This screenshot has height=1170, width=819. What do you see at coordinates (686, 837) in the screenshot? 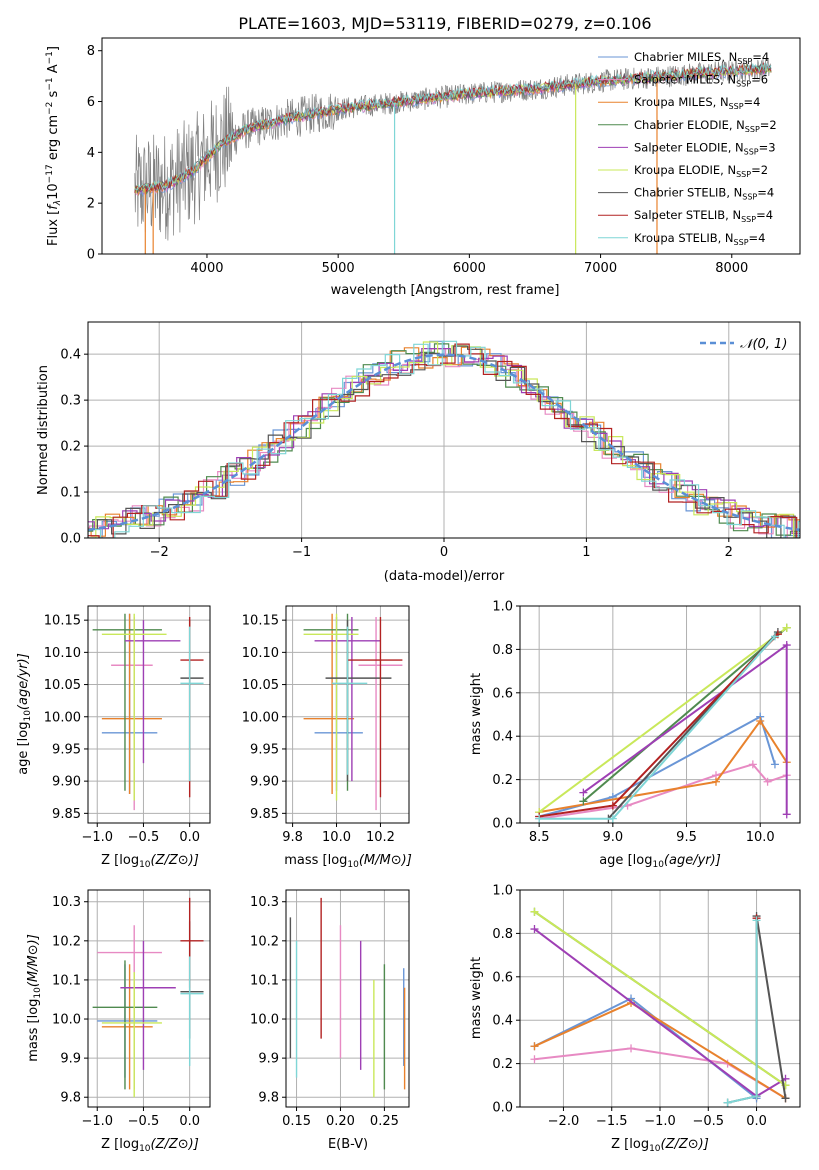
I see `x-tick-label: 9.5` at bounding box center [686, 837].